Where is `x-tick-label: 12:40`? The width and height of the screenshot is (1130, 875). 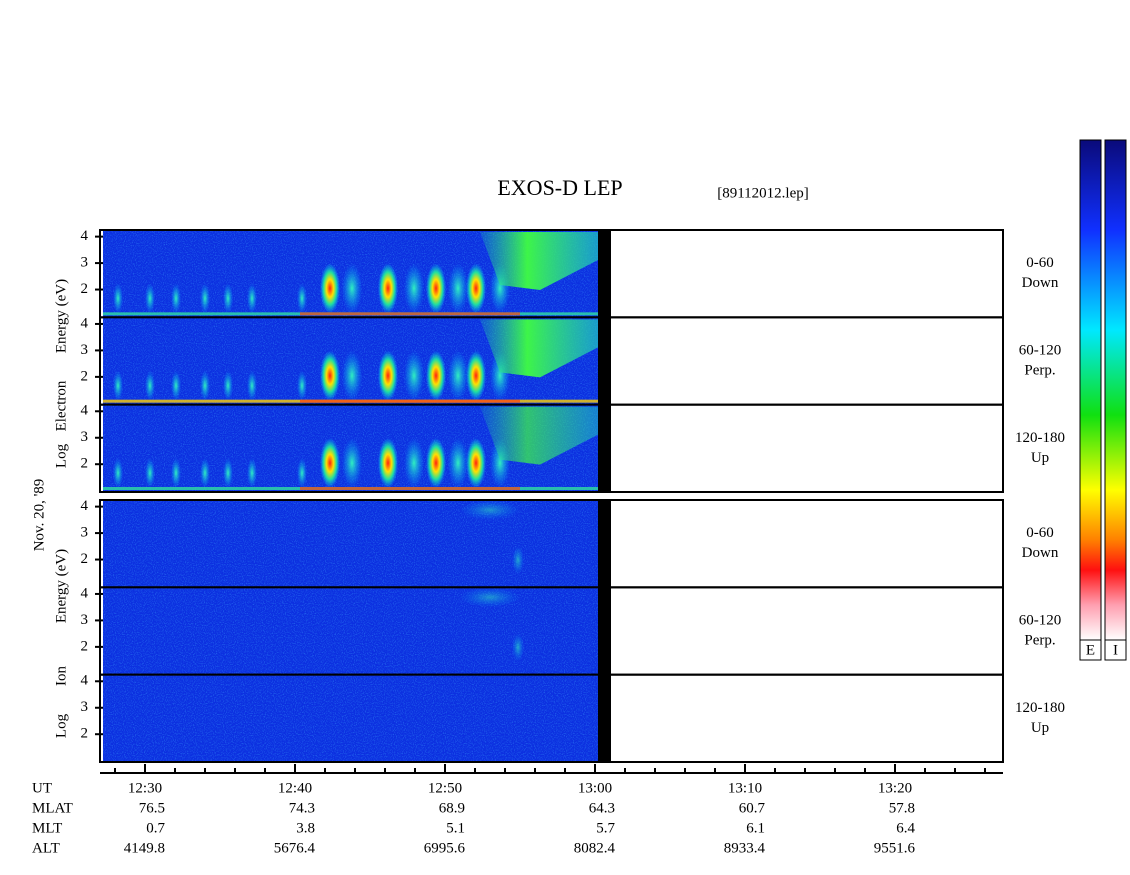
x-tick-label: 12:40 is located at coordinates (295, 788).